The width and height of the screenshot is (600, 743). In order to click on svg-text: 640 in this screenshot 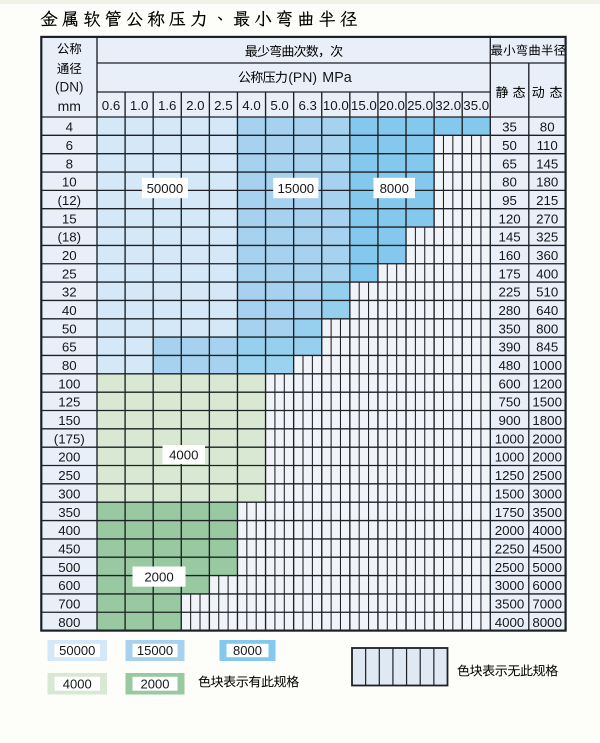, I will do `click(547, 310)`.